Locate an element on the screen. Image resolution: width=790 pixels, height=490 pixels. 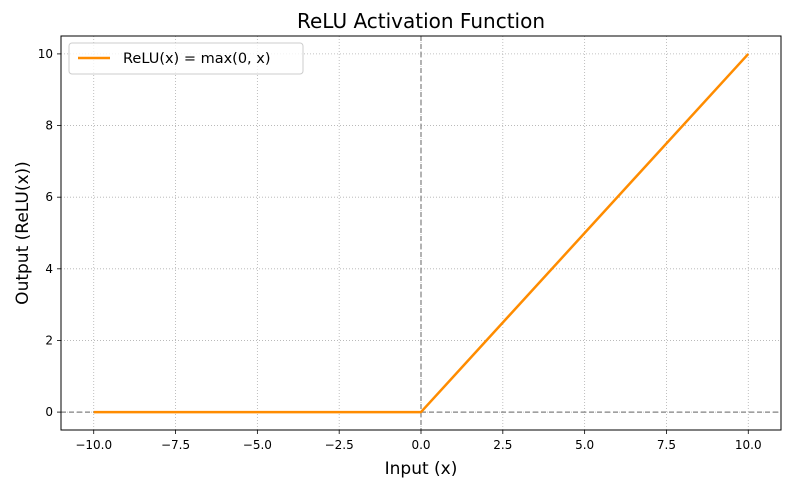
x-ticks: −10.0 −7.5 −5.0 −2.5 0.0 2.5 5.0 7.5 10.0 is located at coordinates (418, 441).